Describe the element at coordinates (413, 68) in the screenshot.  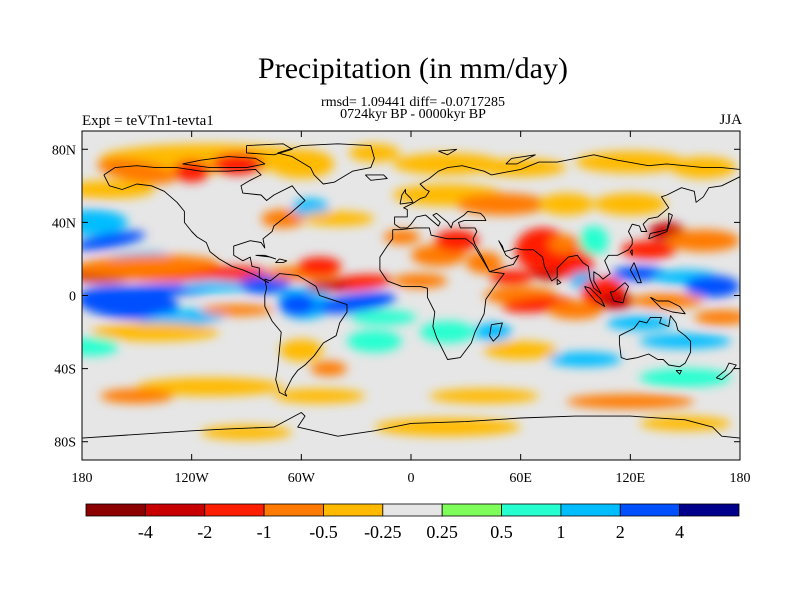
I see `chart-title: Precipitation (in mm/day)` at that location.